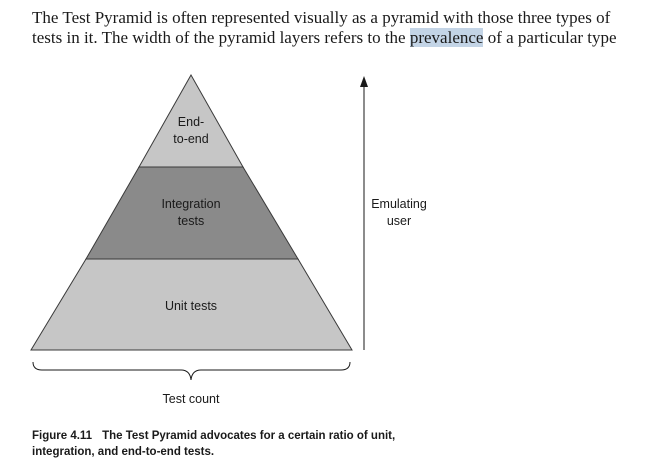  What do you see at coordinates (190, 139) in the screenshot?
I see `layer-label-end-to-end-2: to-end` at bounding box center [190, 139].